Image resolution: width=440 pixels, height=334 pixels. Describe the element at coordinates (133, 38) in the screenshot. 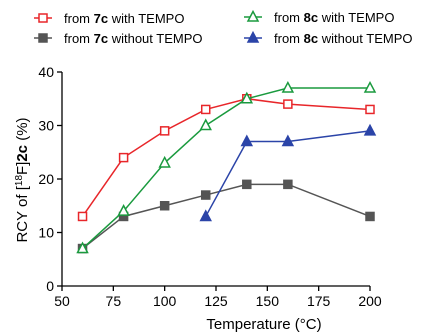

I see `legend-label: from 7c without TEMPO` at that location.